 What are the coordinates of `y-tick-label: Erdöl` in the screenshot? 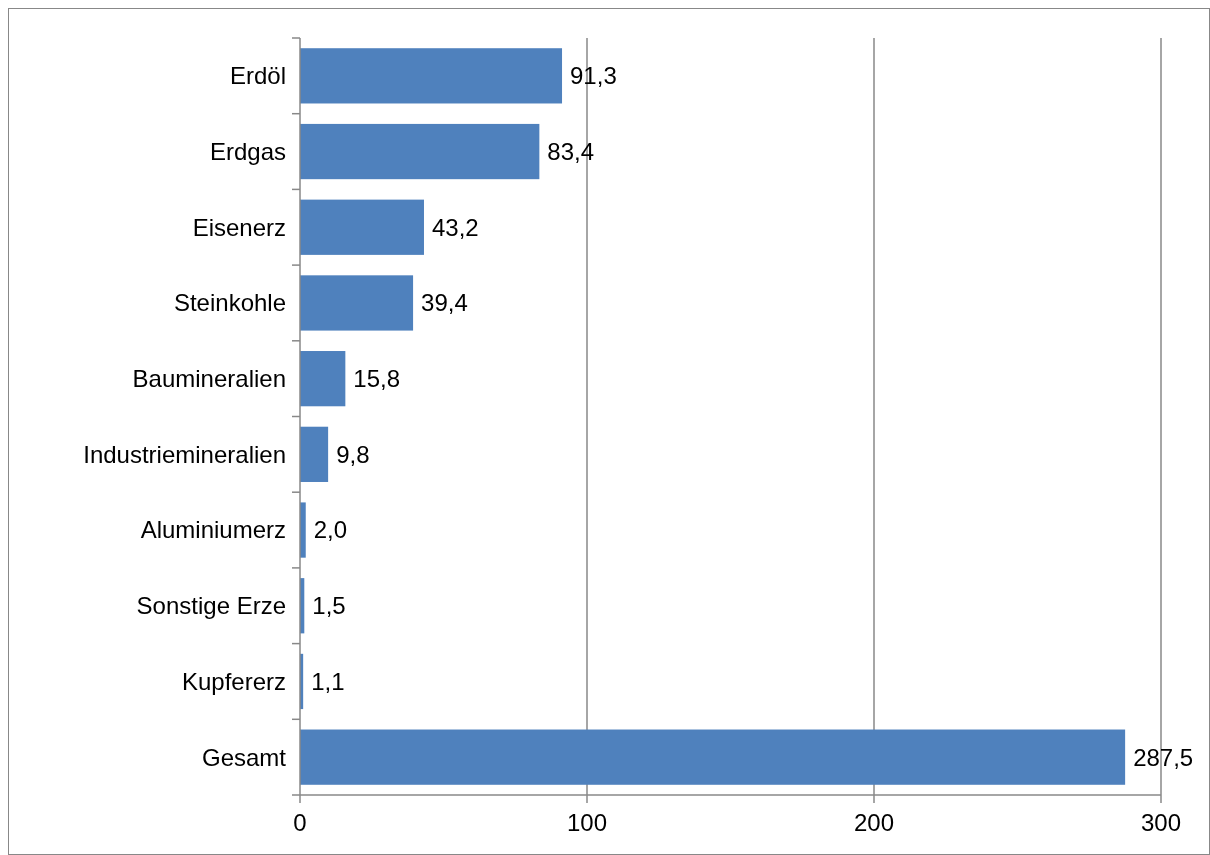 It's located at (257, 76).